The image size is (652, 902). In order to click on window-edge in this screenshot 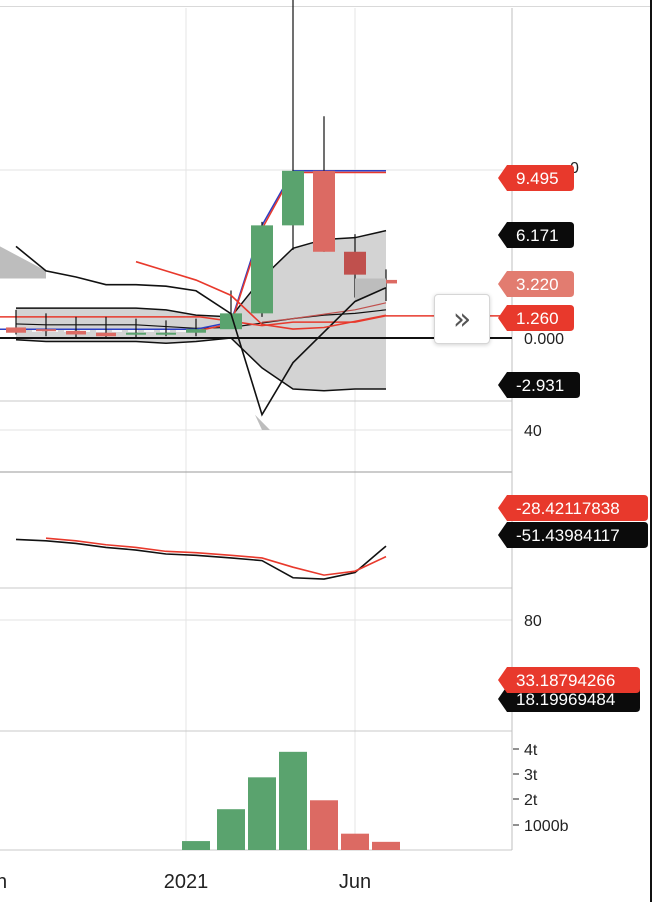, I will do `click(651, 451)`.